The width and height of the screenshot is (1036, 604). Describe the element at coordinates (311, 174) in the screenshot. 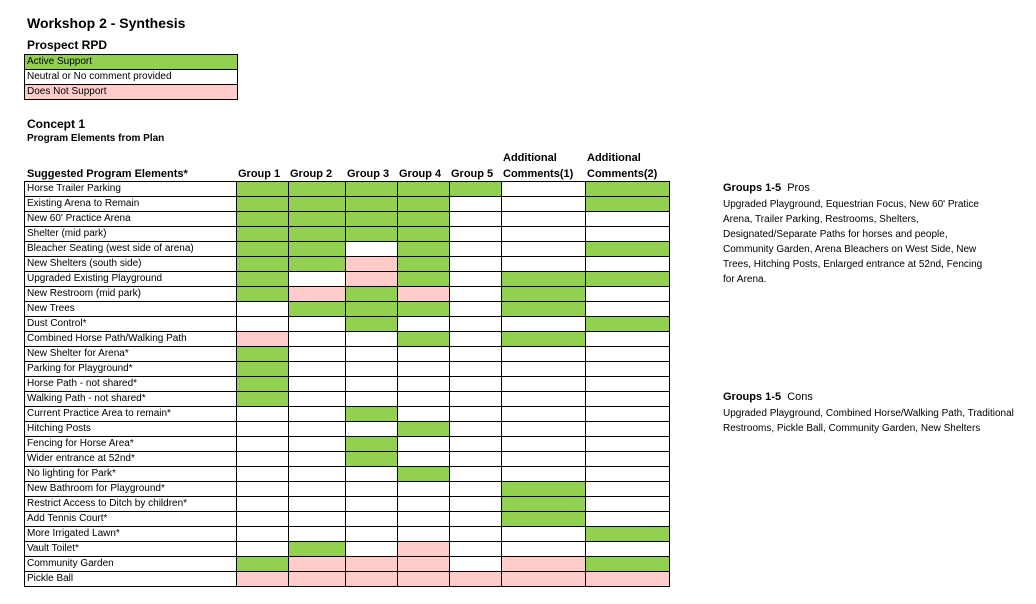

I see `header-group-2: Group 2` at that location.